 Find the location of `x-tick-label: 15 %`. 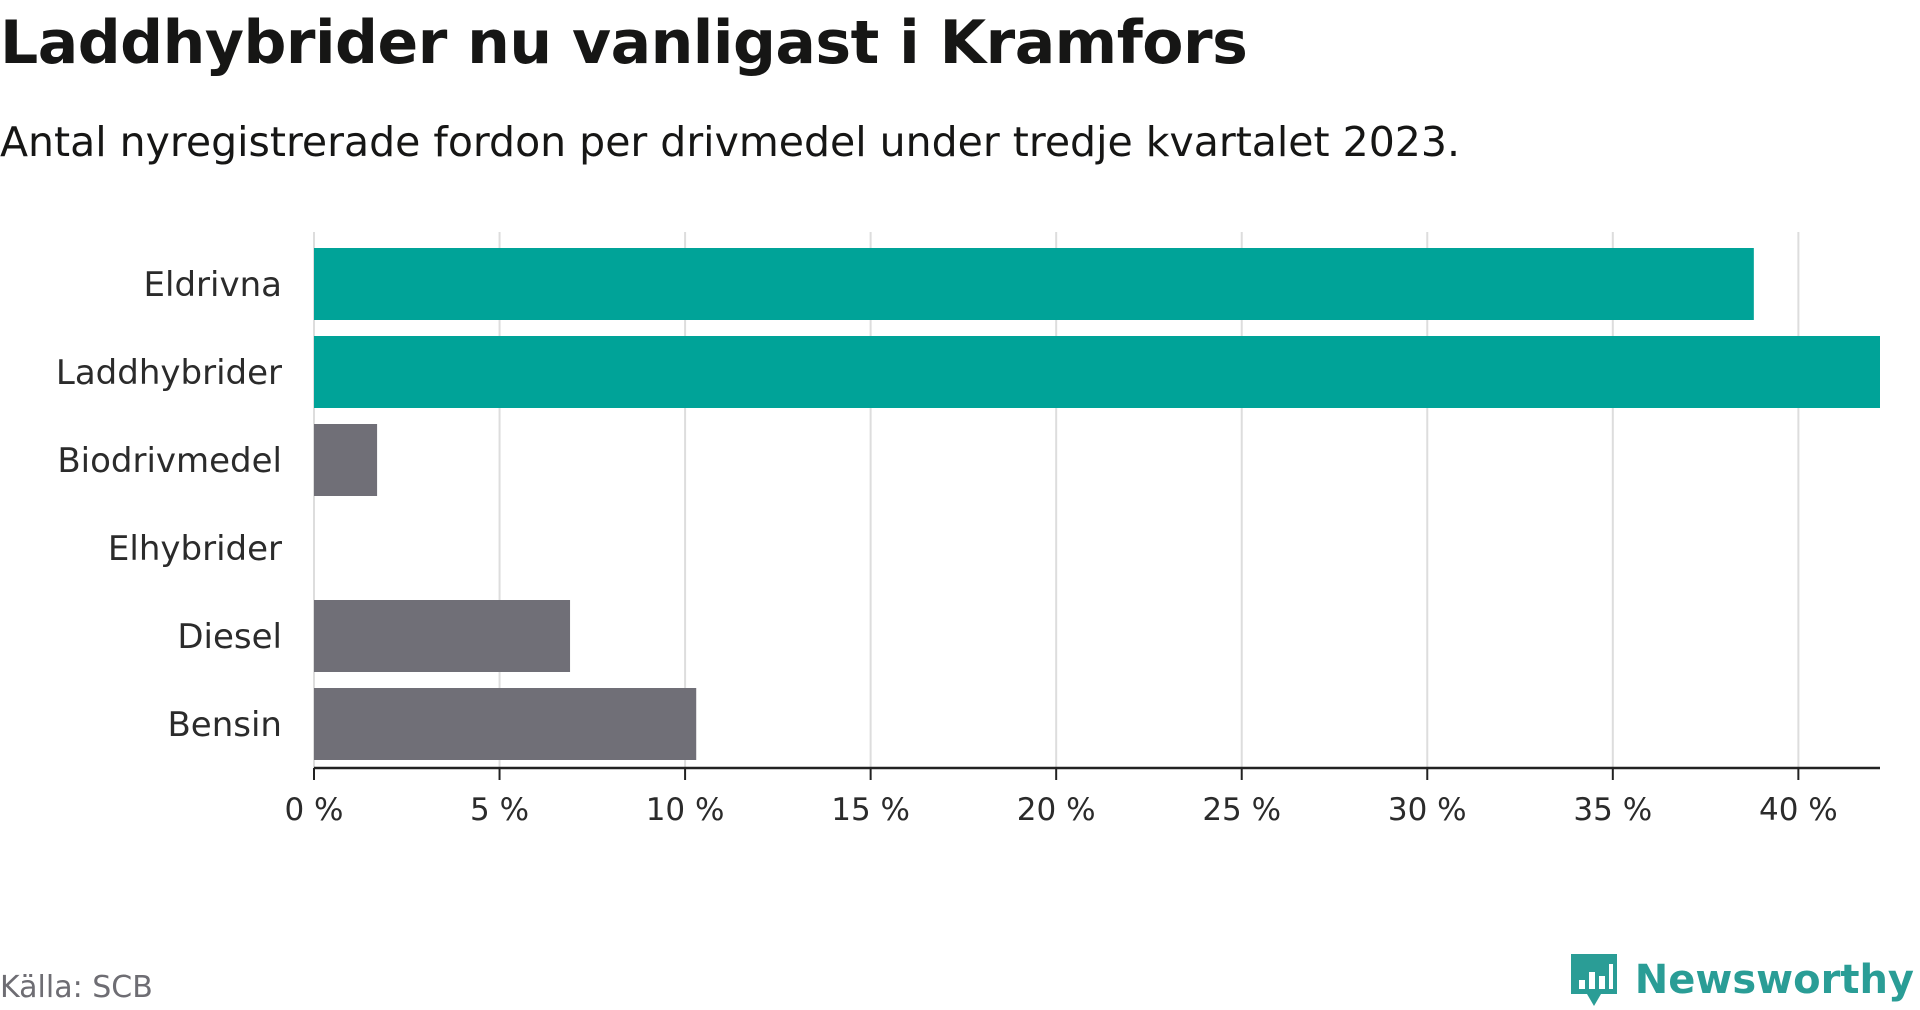

x-tick-label: 15 % is located at coordinates (870, 810).